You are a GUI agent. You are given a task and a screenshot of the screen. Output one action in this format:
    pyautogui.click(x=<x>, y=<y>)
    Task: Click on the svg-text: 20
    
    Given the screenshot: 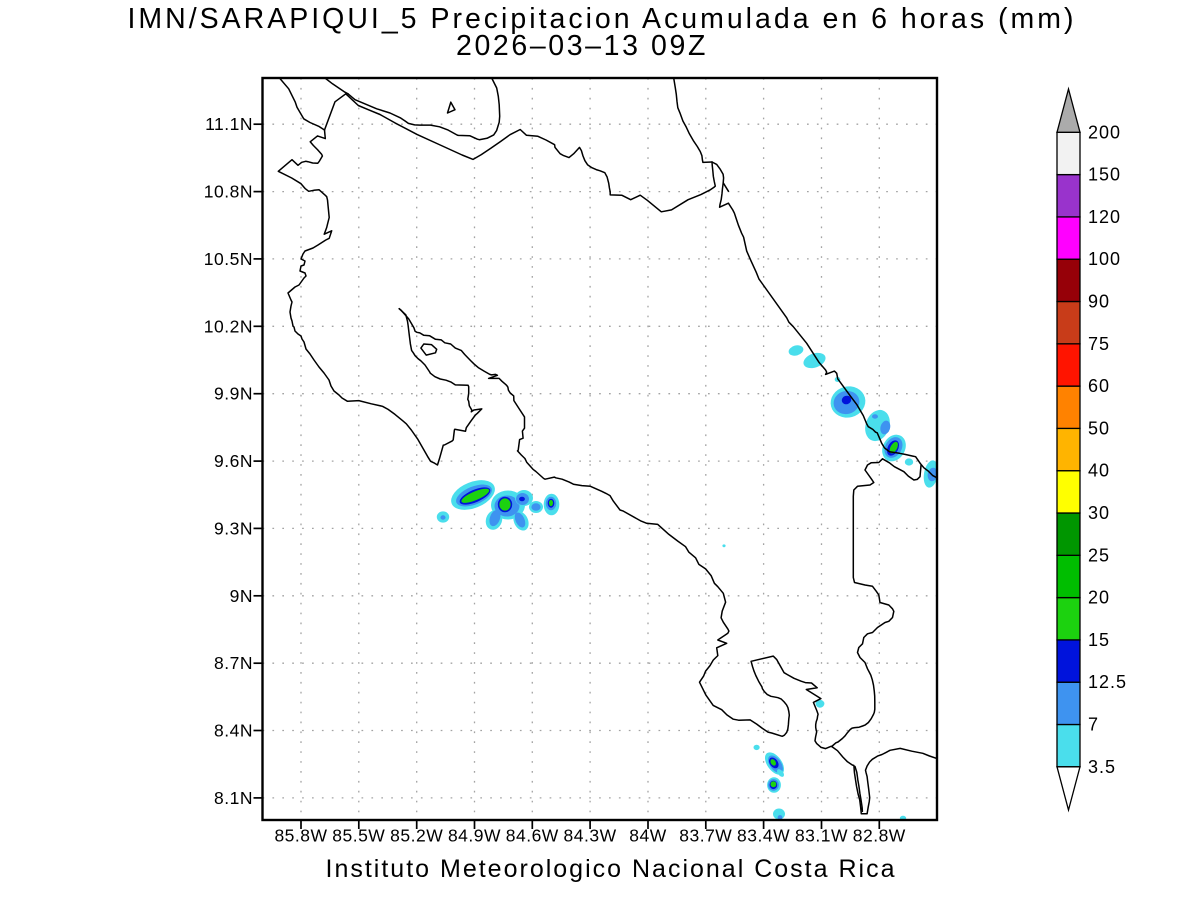 What is the action you would take?
    pyautogui.click(x=1099, y=598)
    